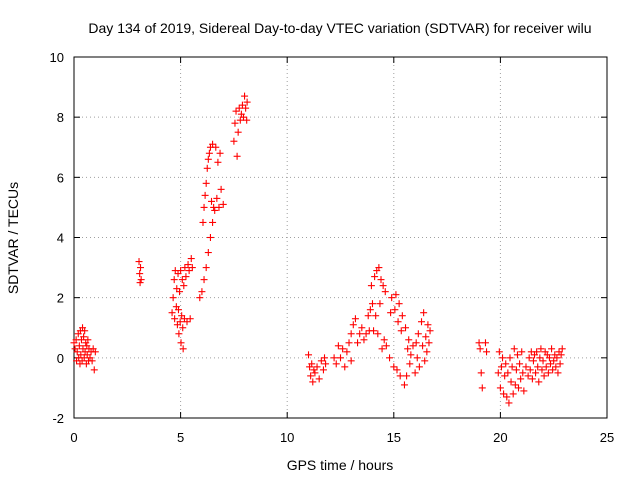  Describe the element at coordinates (57, 57) in the screenshot. I see `y-tick-label: 10` at that location.